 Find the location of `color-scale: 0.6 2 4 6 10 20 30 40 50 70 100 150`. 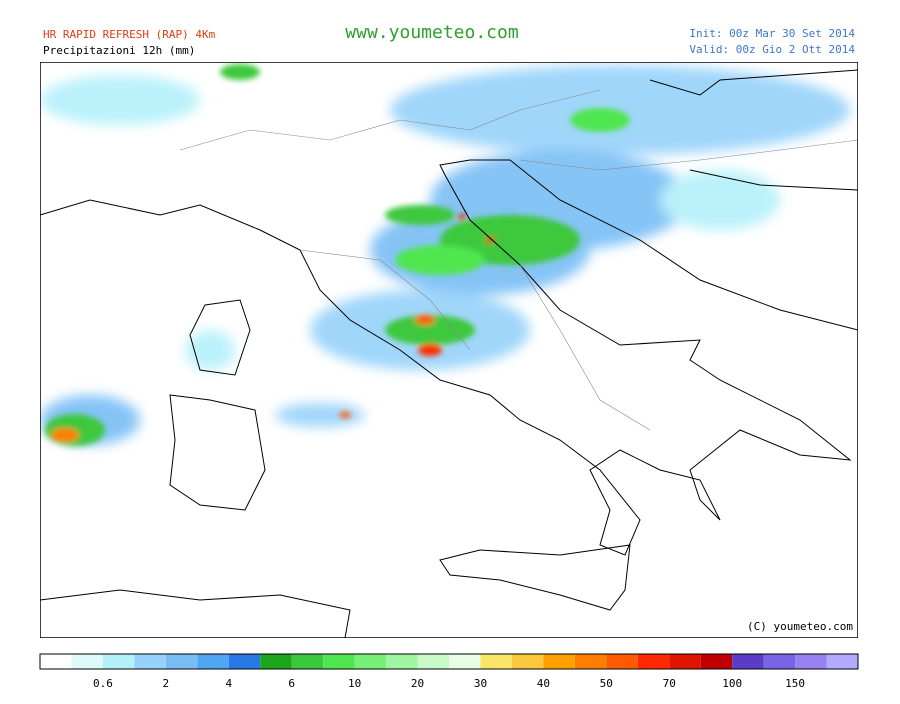

color-scale: 0.6 2 4 6 10 20 30 40 50 70 100 150 is located at coordinates (449, 671).